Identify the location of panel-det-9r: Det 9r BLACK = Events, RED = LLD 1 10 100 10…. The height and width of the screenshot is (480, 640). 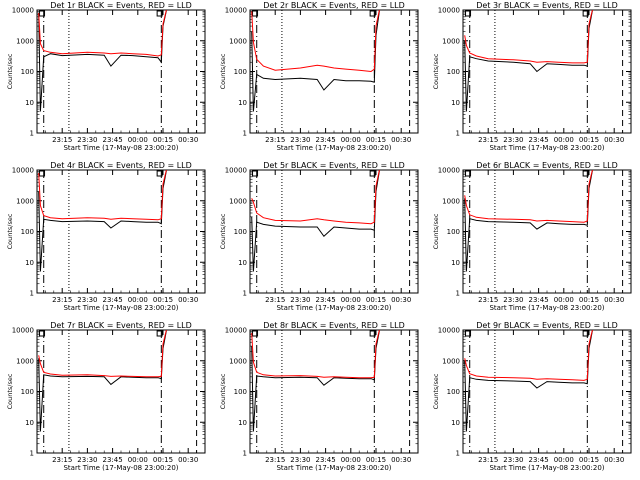
(532, 396).